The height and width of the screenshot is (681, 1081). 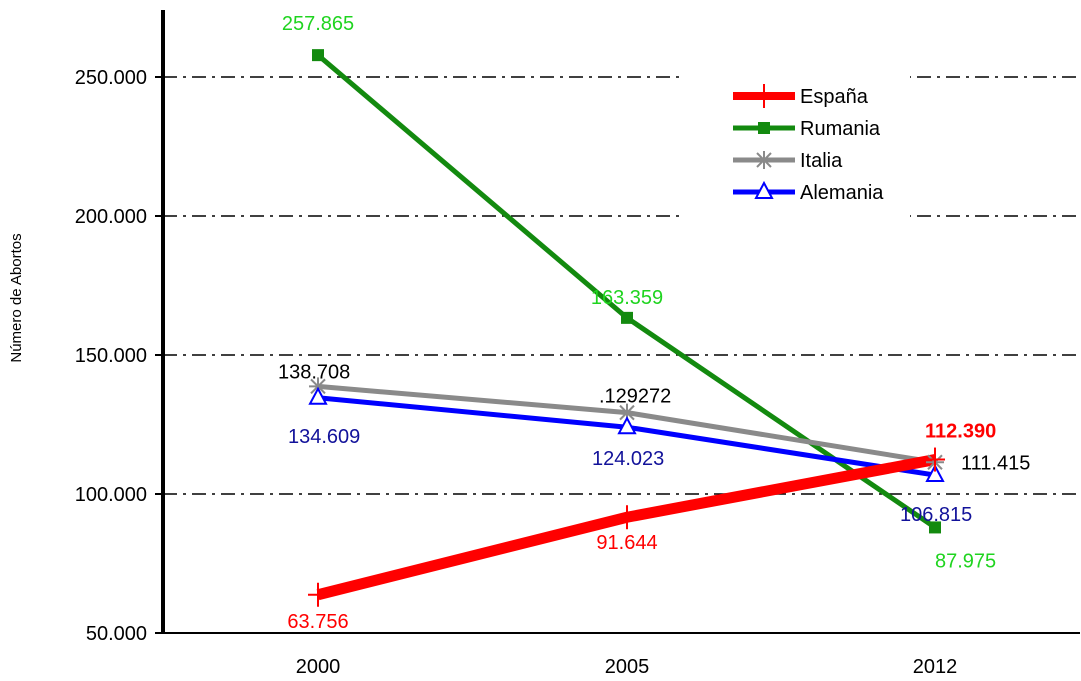 What do you see at coordinates (318, 24) in the screenshot?
I see `data-label-rumania: 257.865` at bounding box center [318, 24].